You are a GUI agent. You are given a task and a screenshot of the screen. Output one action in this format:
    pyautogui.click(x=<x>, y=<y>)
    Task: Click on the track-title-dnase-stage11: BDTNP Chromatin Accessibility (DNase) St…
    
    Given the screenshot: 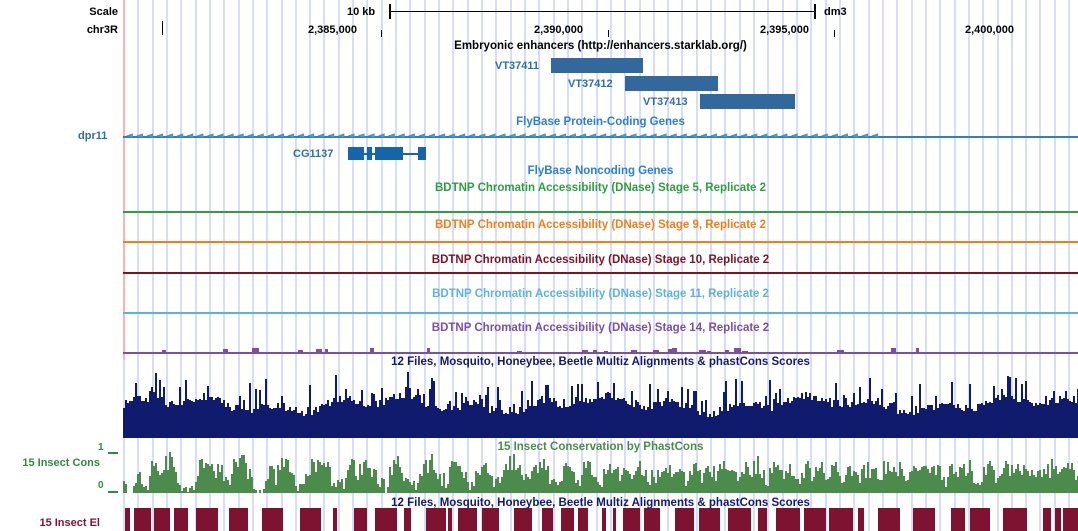 What is the action you would take?
    pyautogui.click(x=600, y=294)
    